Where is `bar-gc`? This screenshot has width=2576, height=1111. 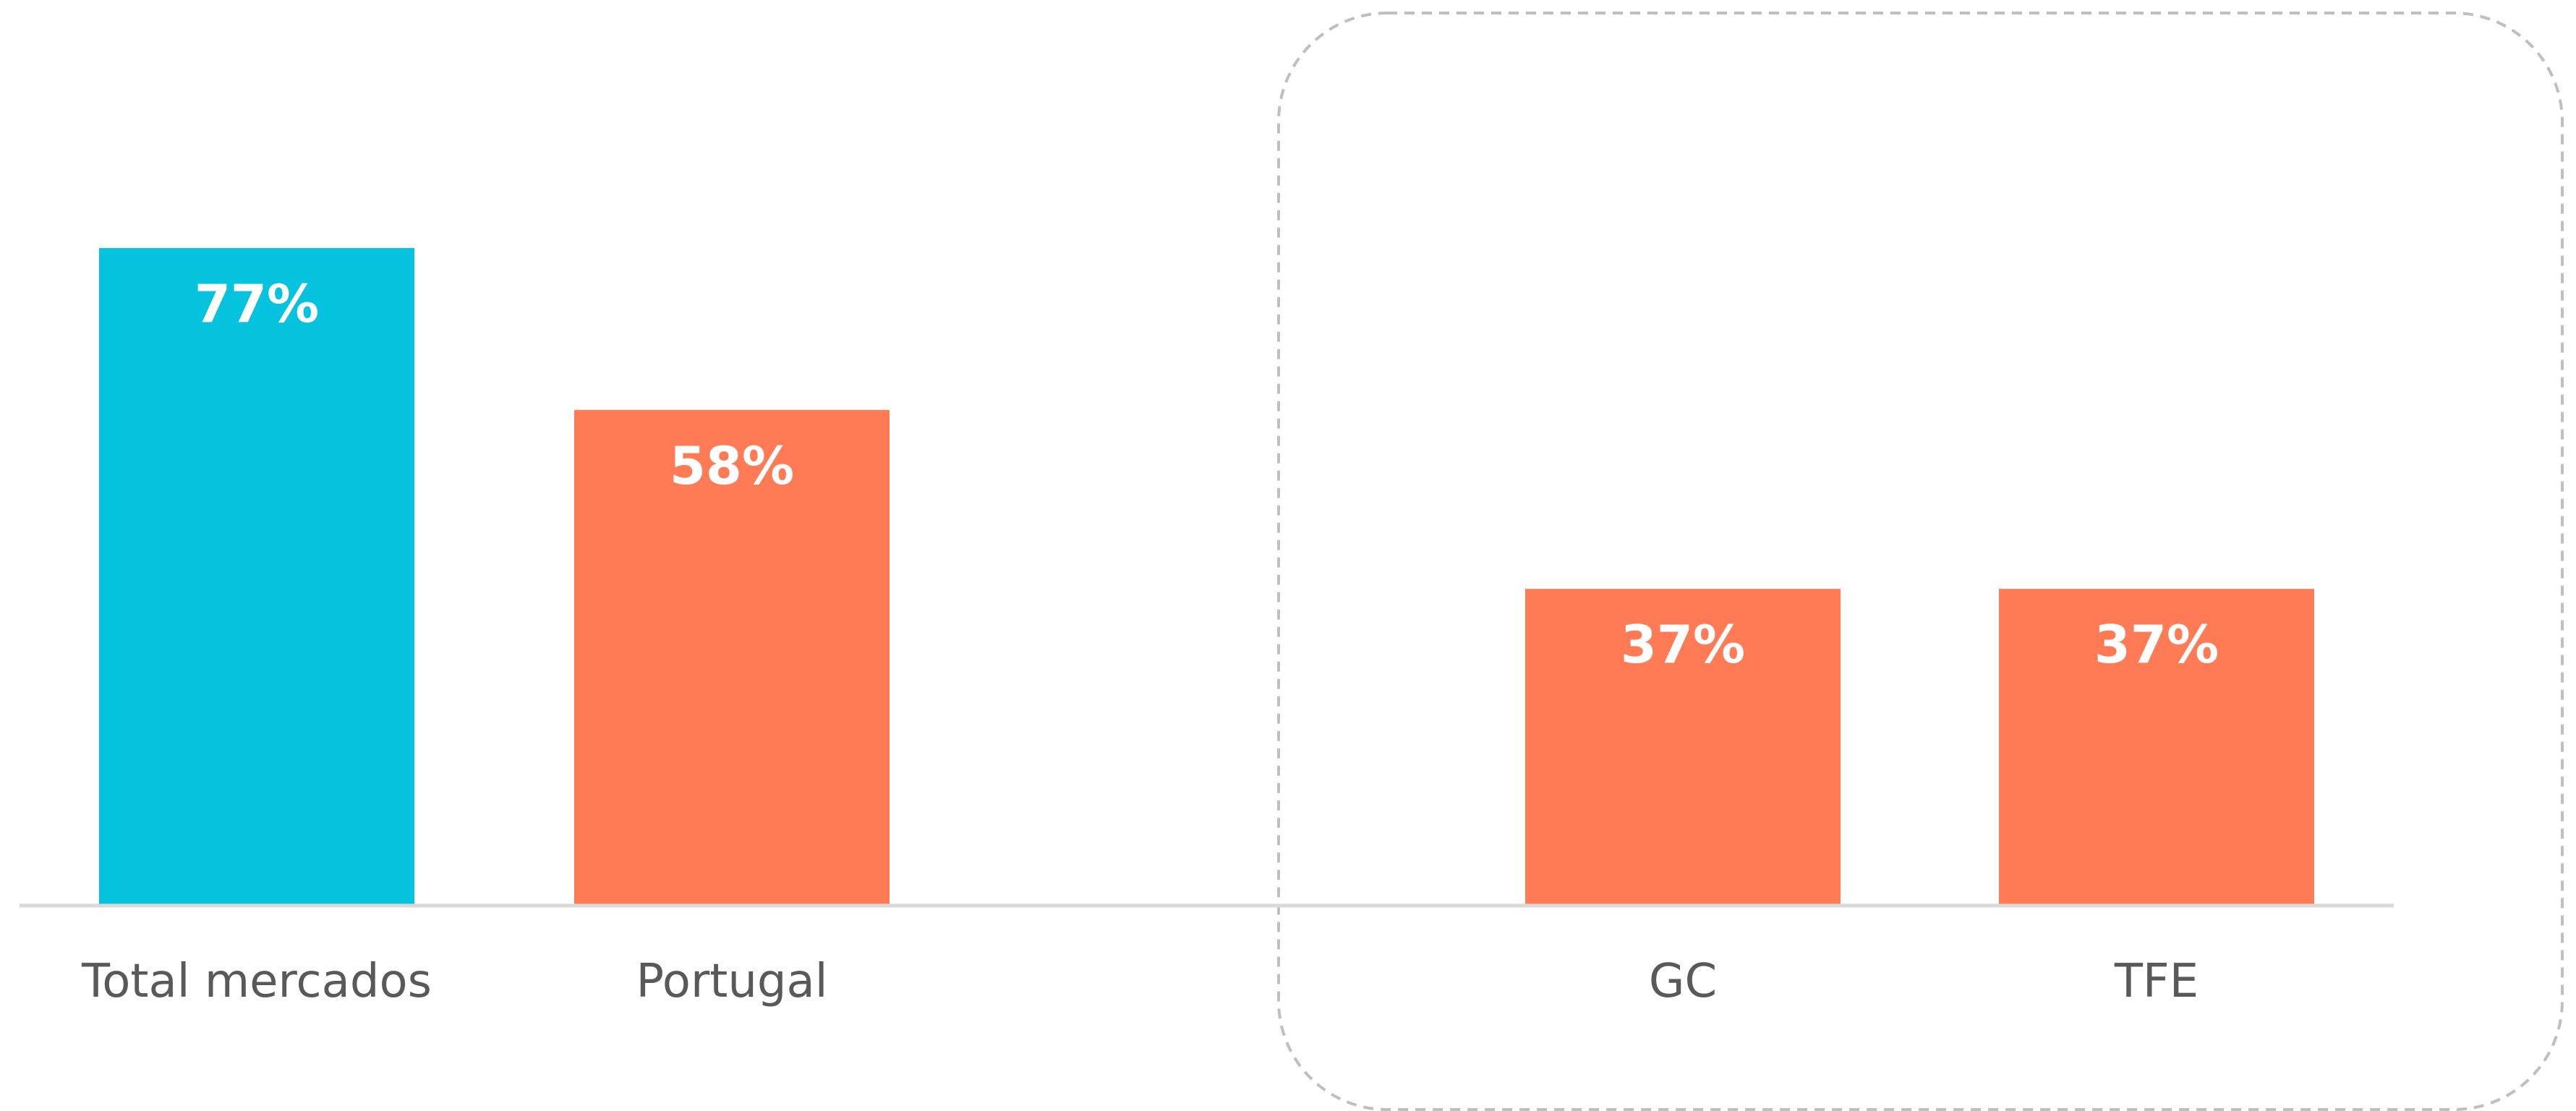
bar-gc is located at coordinates (1683, 746).